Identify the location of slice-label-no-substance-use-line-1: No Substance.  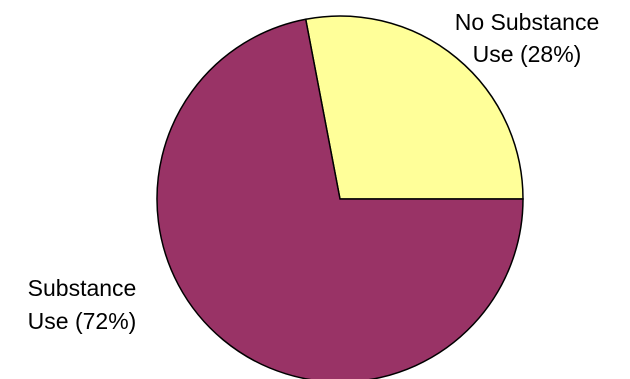
(527, 22).